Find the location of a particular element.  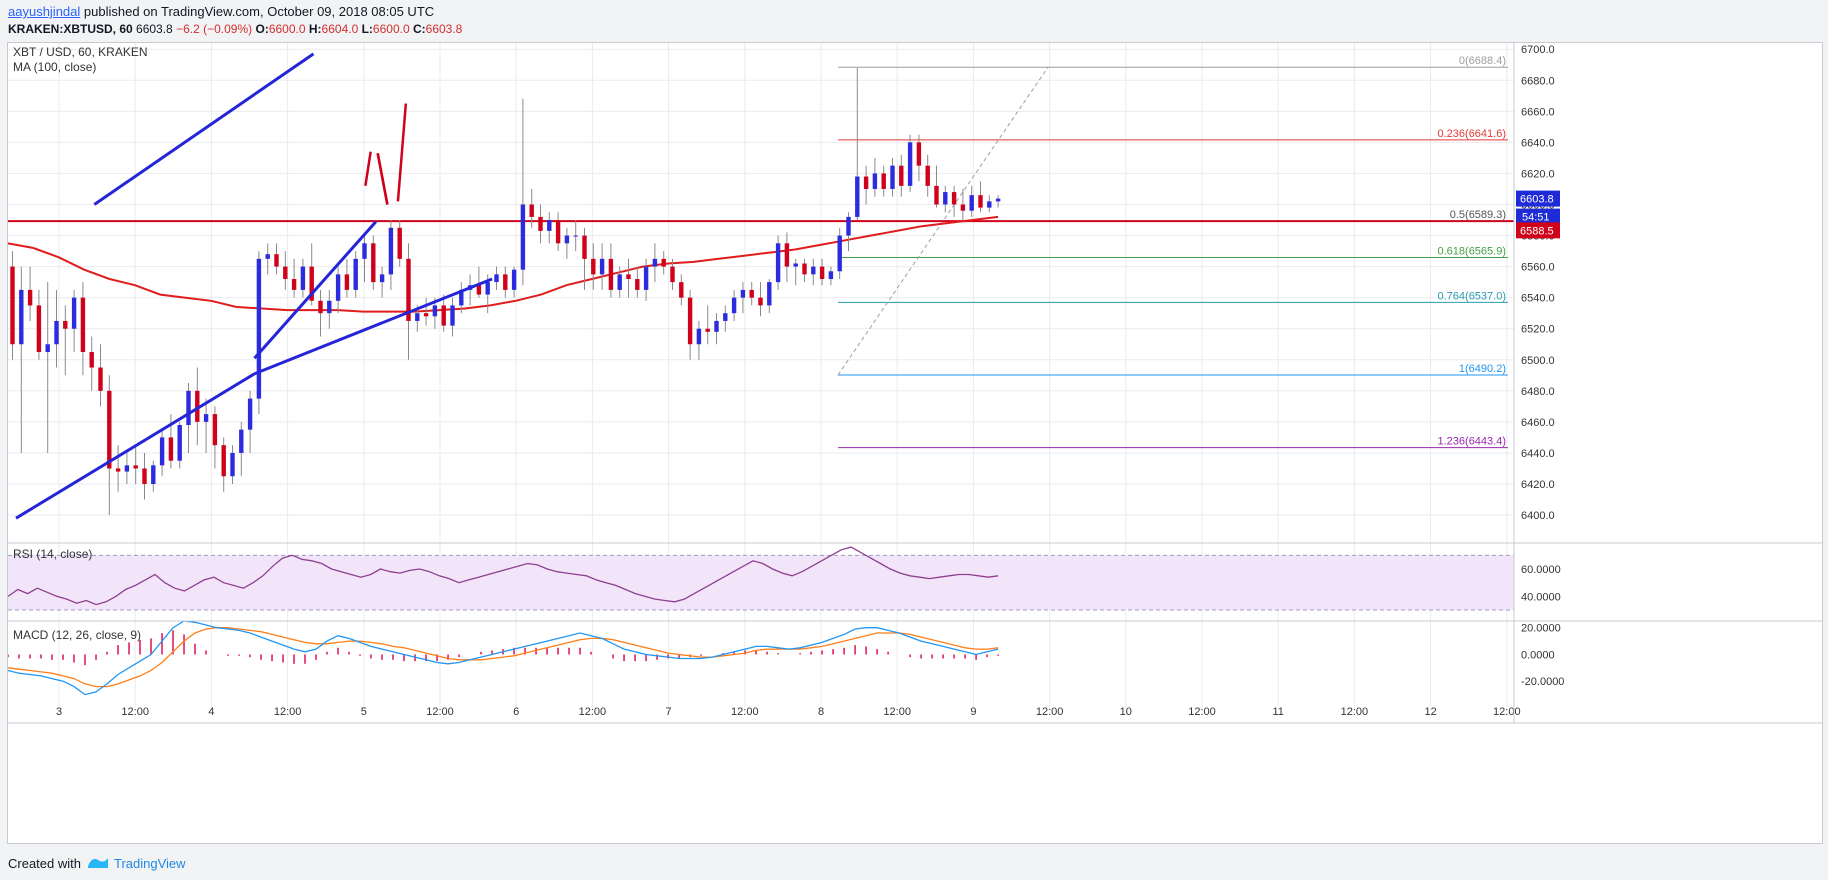

close-value: 6603.8 is located at coordinates (444, 29).